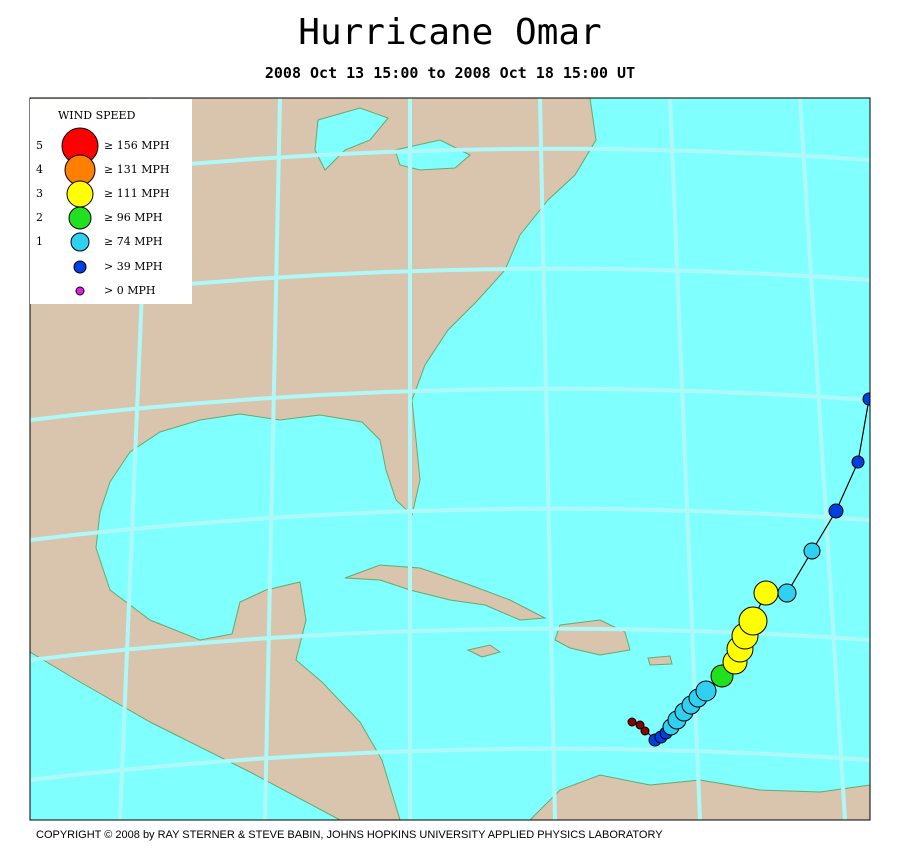 This screenshot has height=850, width=900. What do you see at coordinates (39, 241) in the screenshot?
I see `legend-category: 1` at bounding box center [39, 241].